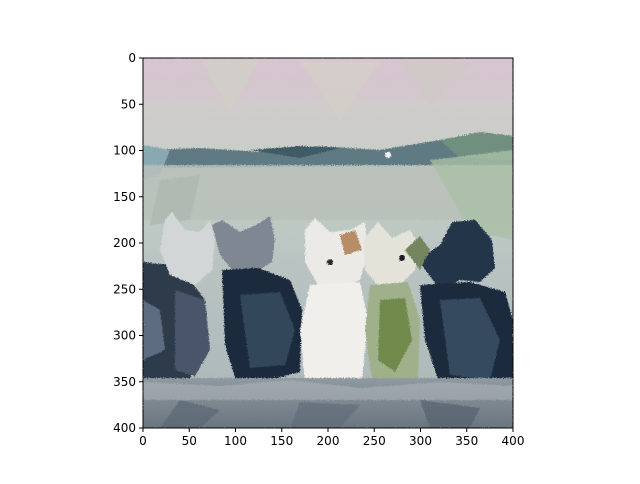 Image resolution: width=640 pixels, height=484 pixels. I want to click on y-tick-label: 100, so click(124, 151).